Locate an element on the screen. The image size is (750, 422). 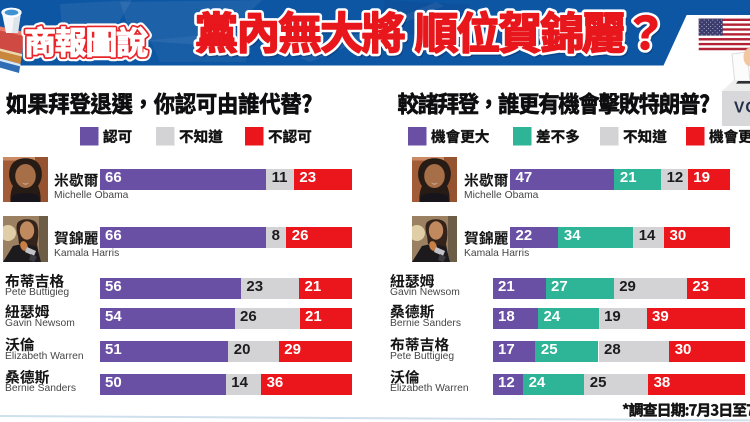
svg-text: VOTE is located at coordinates (742, 108).